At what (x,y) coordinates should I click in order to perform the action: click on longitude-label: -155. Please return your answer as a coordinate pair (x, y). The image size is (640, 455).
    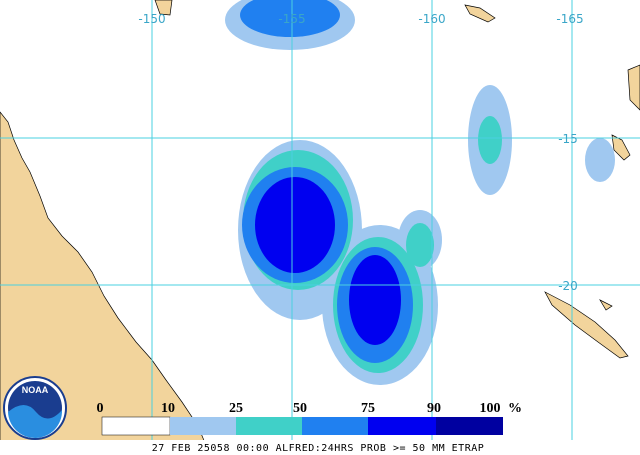
    Looking at the image, I should click on (291, 19).